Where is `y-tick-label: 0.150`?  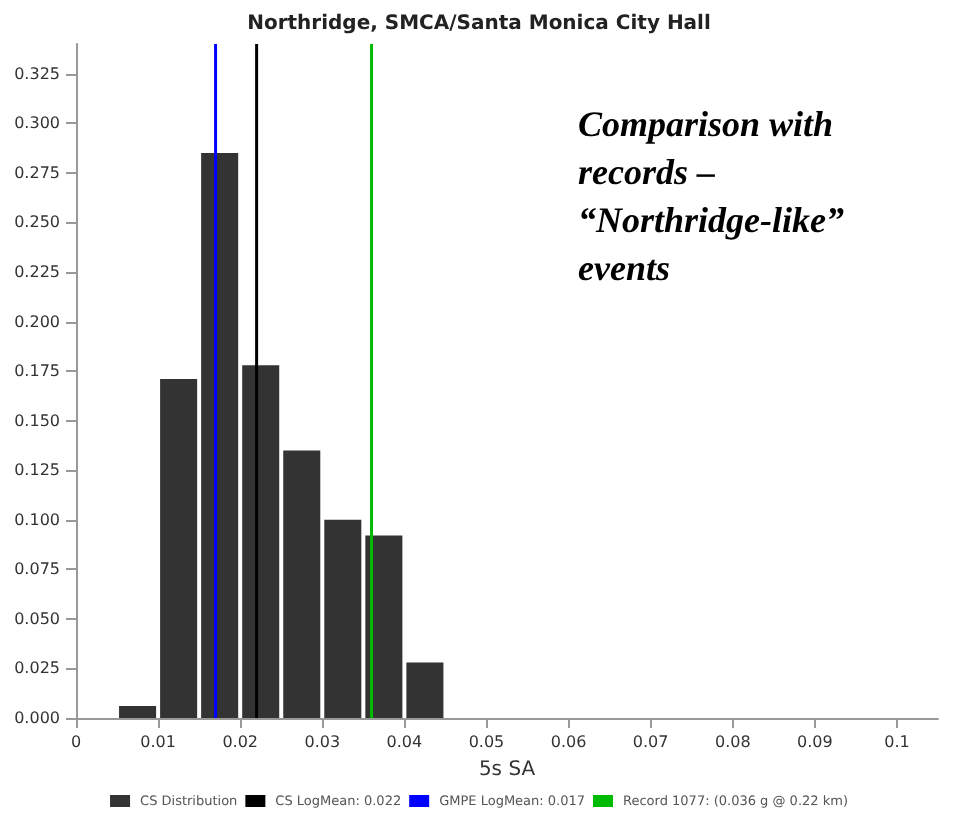 y-tick-label: 0.150 is located at coordinates (37, 420).